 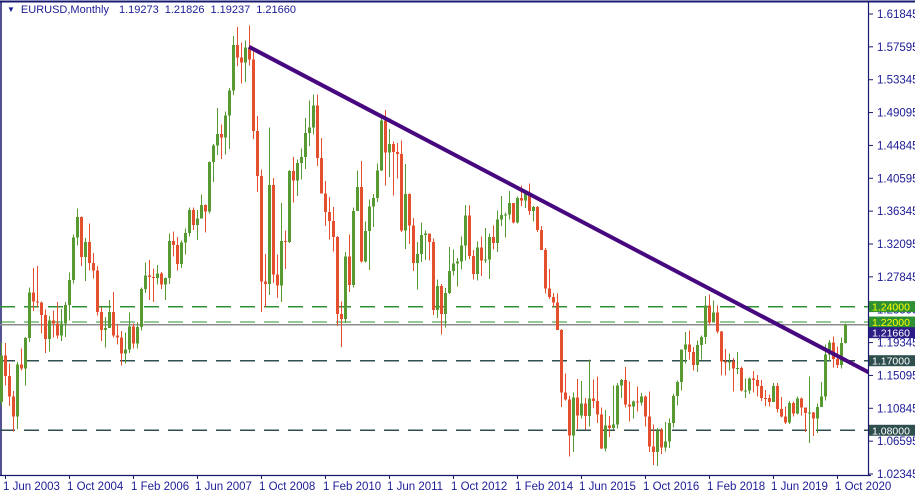 I want to click on chevron-down-icon: ▼, so click(x=11, y=9).